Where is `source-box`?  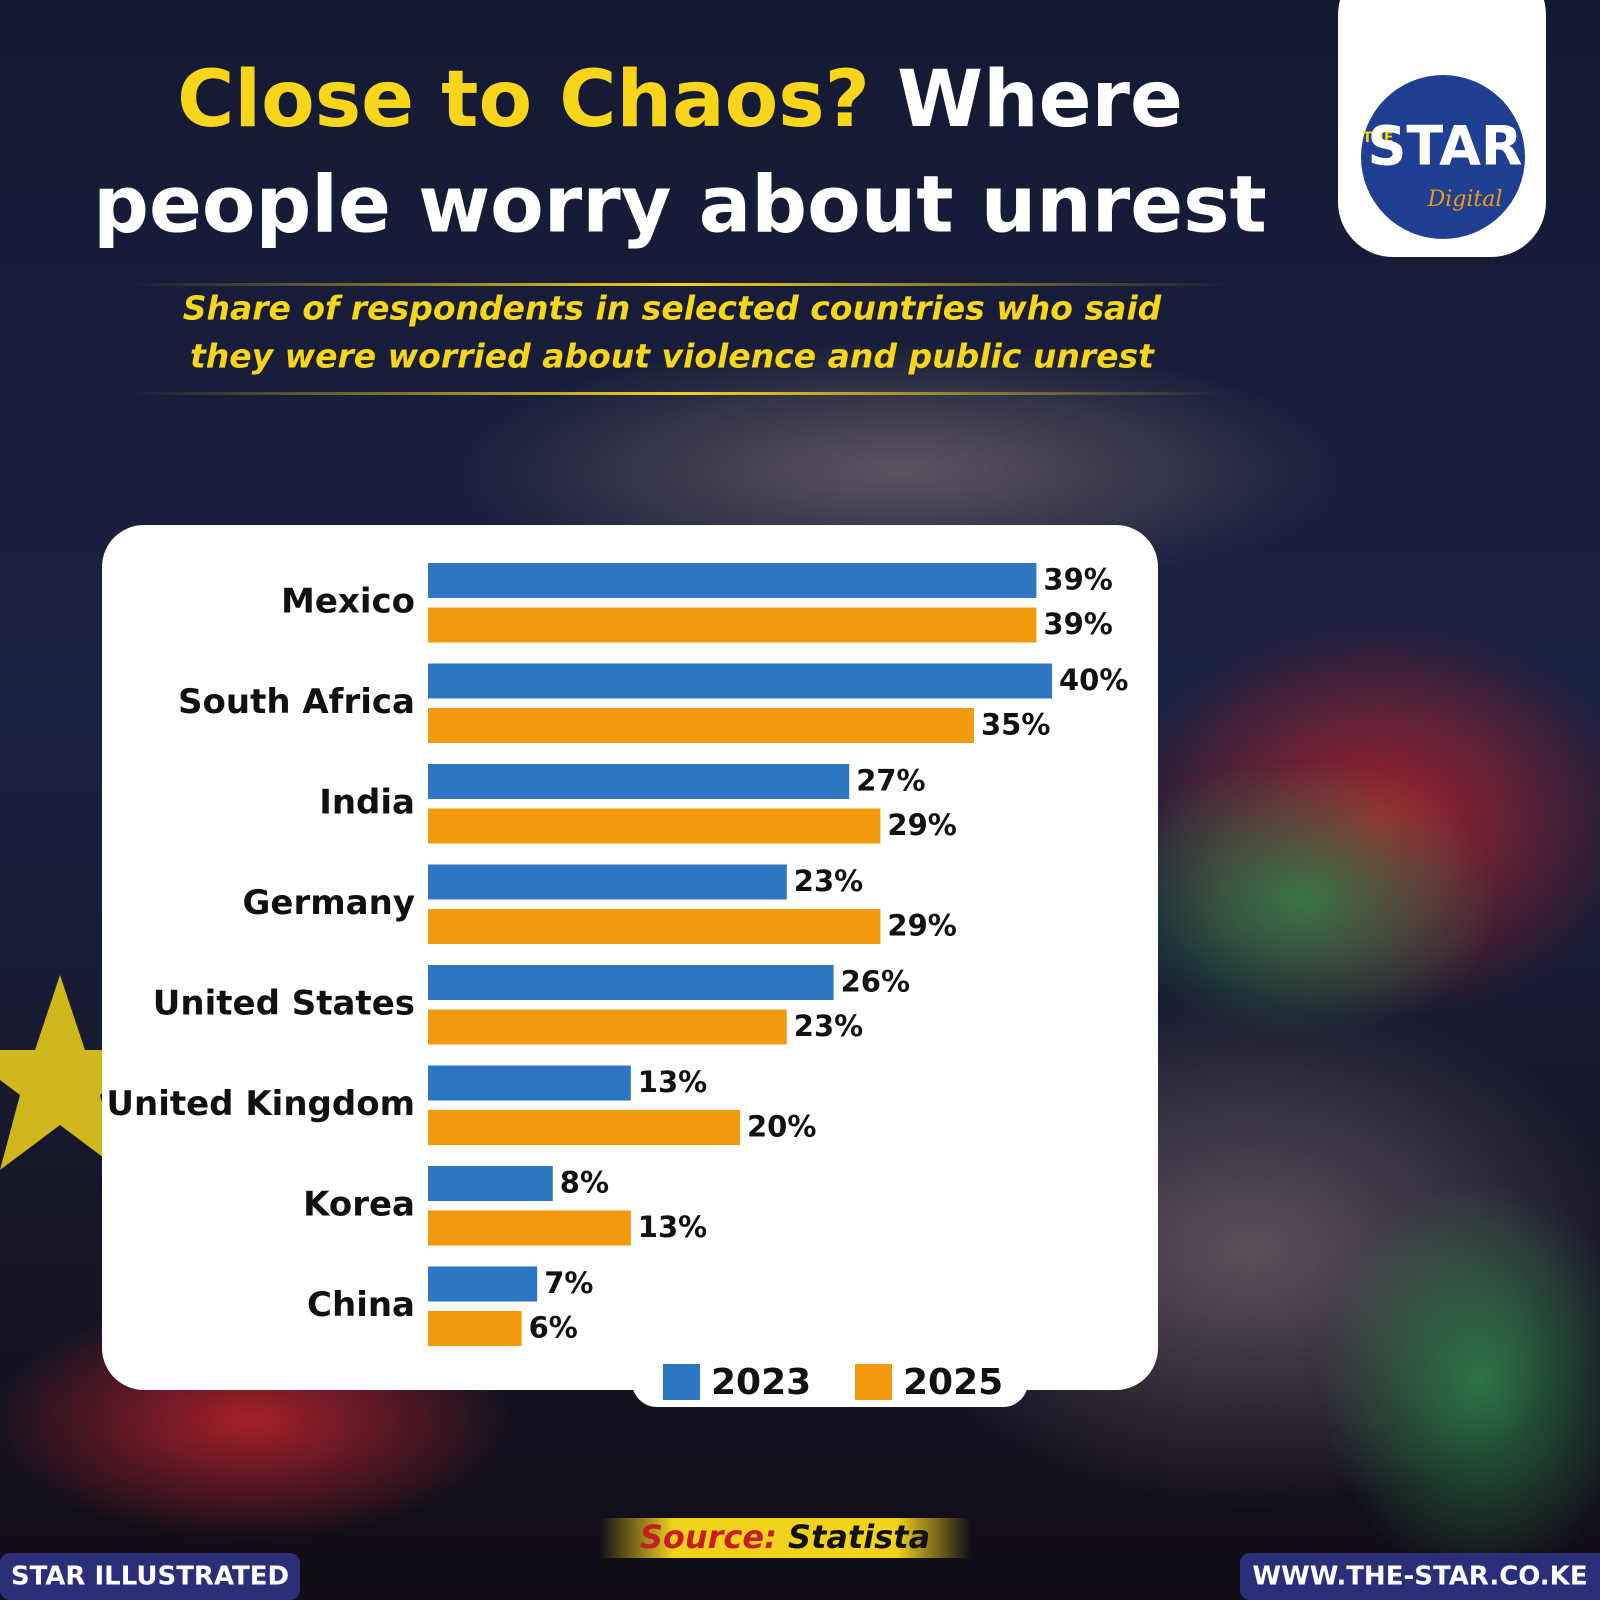 source-box is located at coordinates (785, 1538).